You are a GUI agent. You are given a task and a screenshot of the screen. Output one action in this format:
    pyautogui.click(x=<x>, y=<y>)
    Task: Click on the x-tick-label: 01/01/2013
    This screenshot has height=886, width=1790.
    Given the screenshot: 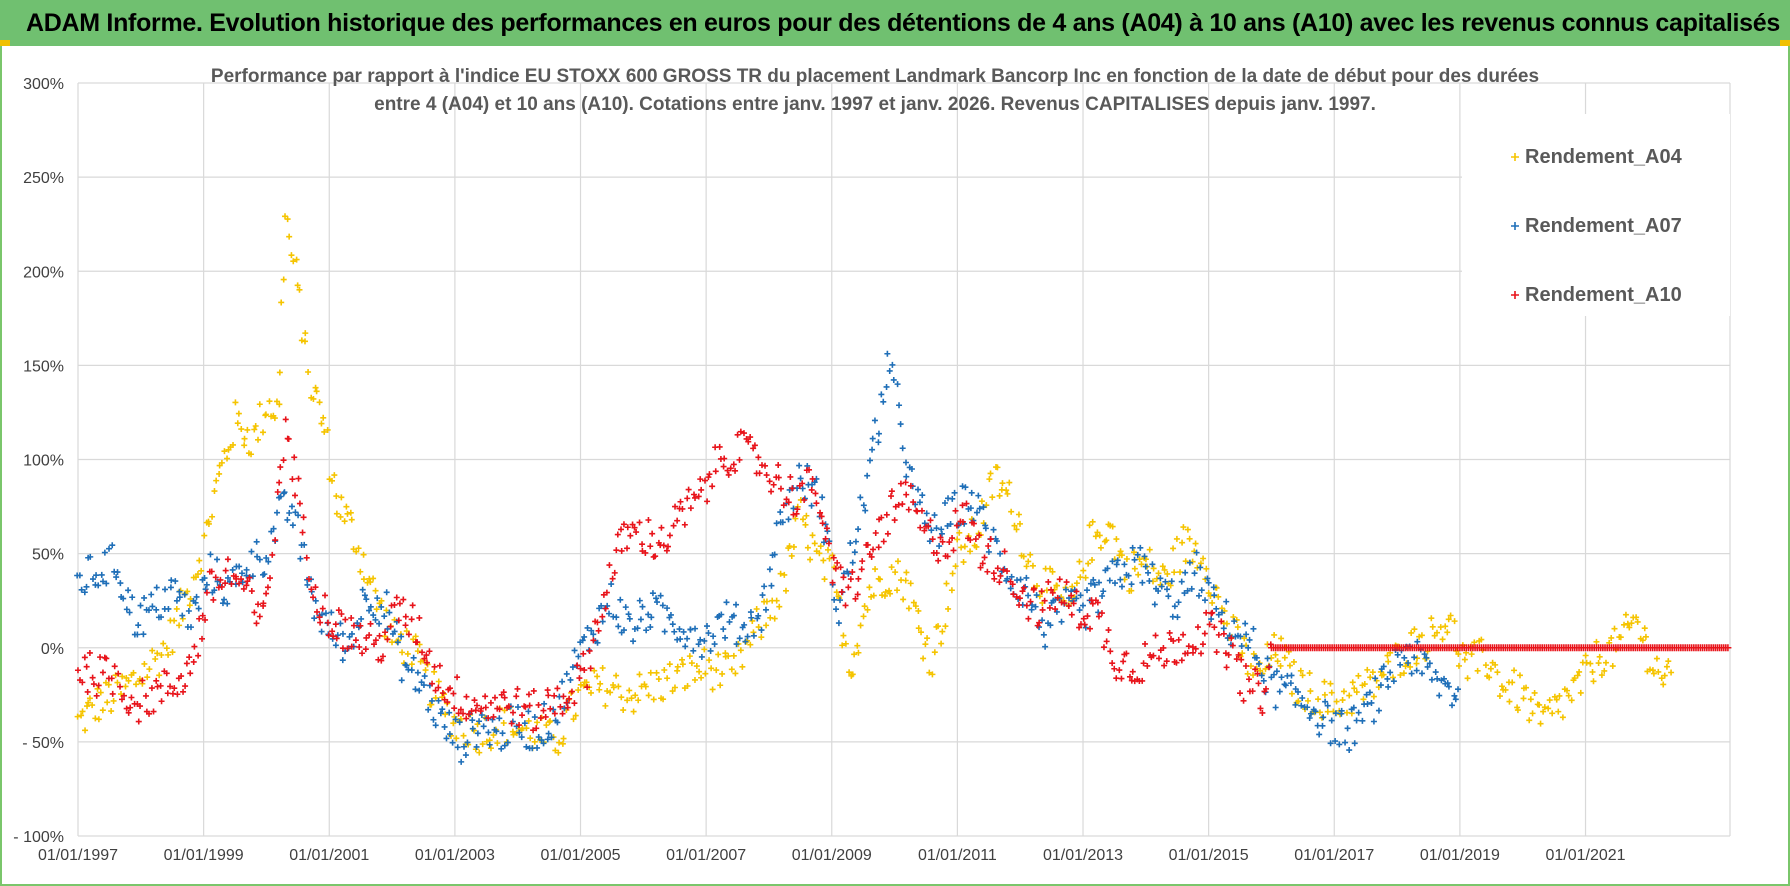 What is the action you would take?
    pyautogui.click(x=1083, y=855)
    